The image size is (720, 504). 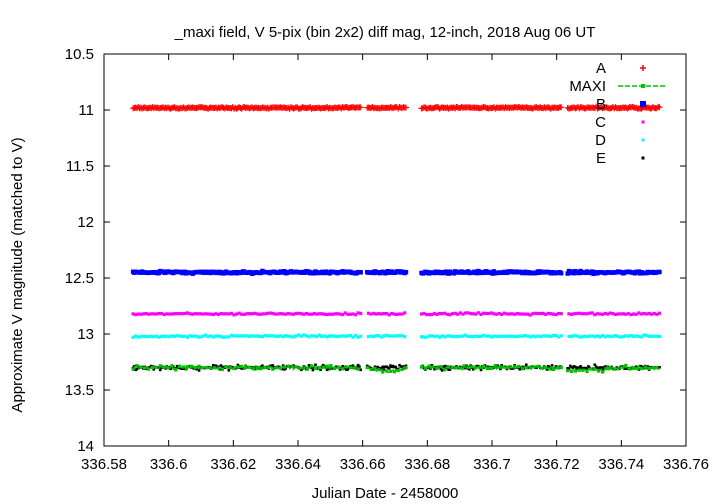 What do you see at coordinates (363, 464) in the screenshot?
I see `x-tick-label: 336.66` at bounding box center [363, 464].